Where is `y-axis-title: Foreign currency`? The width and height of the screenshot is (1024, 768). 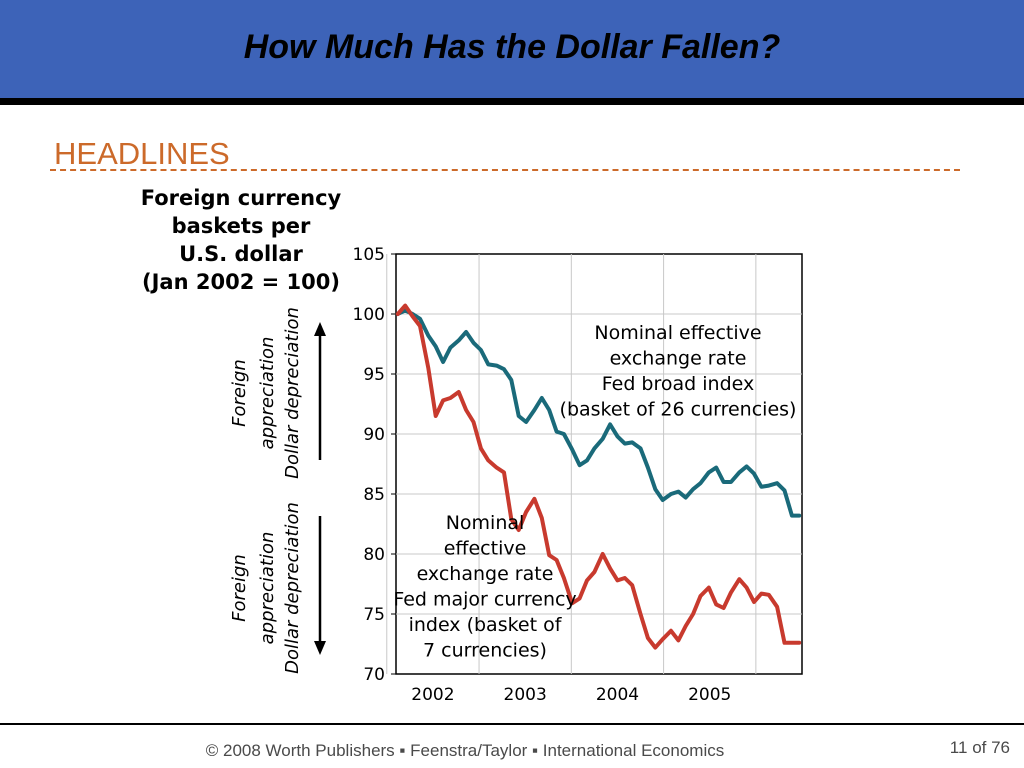 y-axis-title: Foreign currency is located at coordinates (241, 198).